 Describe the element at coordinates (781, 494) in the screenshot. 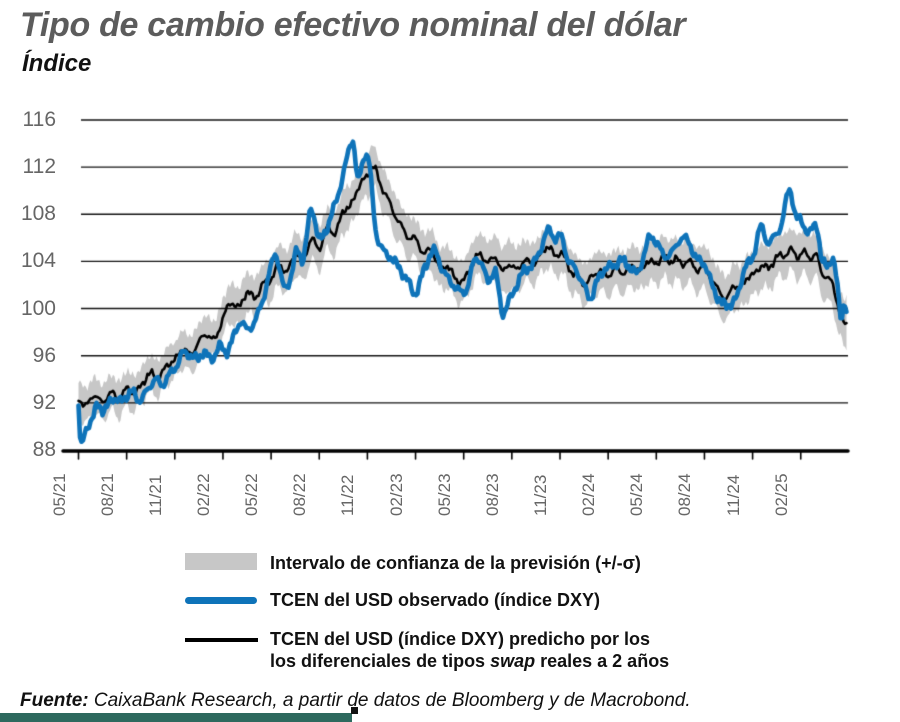

I see `x-tick-label: 02/25` at that location.